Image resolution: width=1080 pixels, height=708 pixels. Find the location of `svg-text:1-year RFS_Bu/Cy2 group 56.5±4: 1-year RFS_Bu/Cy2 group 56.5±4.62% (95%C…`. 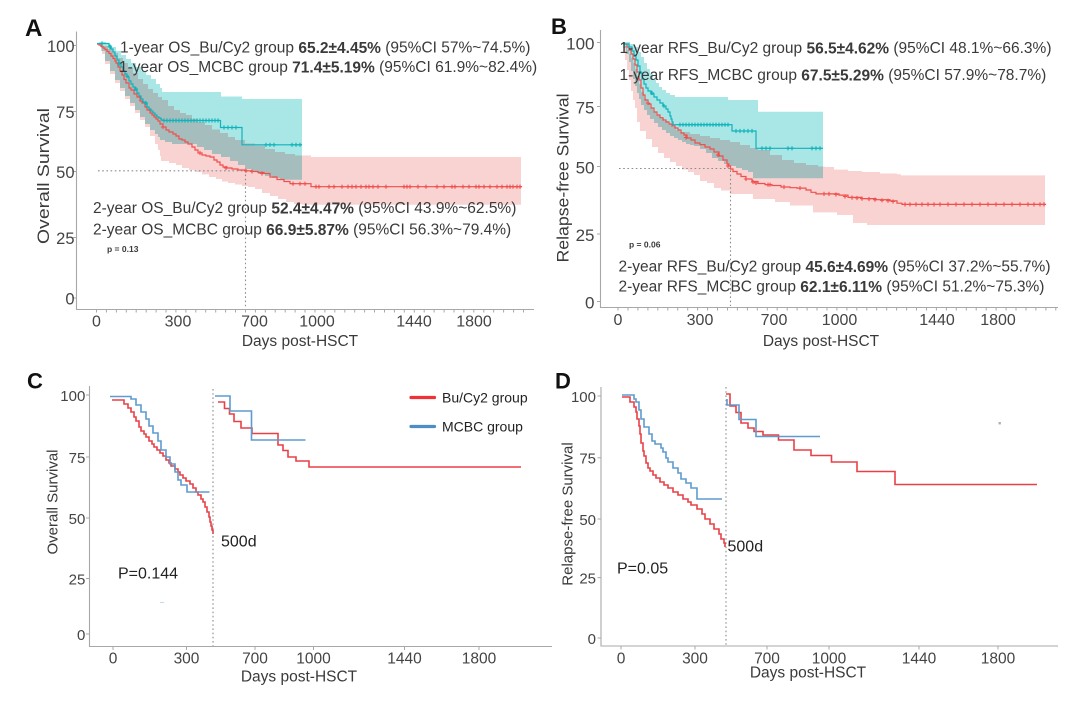

svg-text:1-year RFS_Bu/Cy2 group 56.5±4: 1-year RFS_Bu/Cy2 group 56.5±4.62% (95%C… is located at coordinates (836, 48).